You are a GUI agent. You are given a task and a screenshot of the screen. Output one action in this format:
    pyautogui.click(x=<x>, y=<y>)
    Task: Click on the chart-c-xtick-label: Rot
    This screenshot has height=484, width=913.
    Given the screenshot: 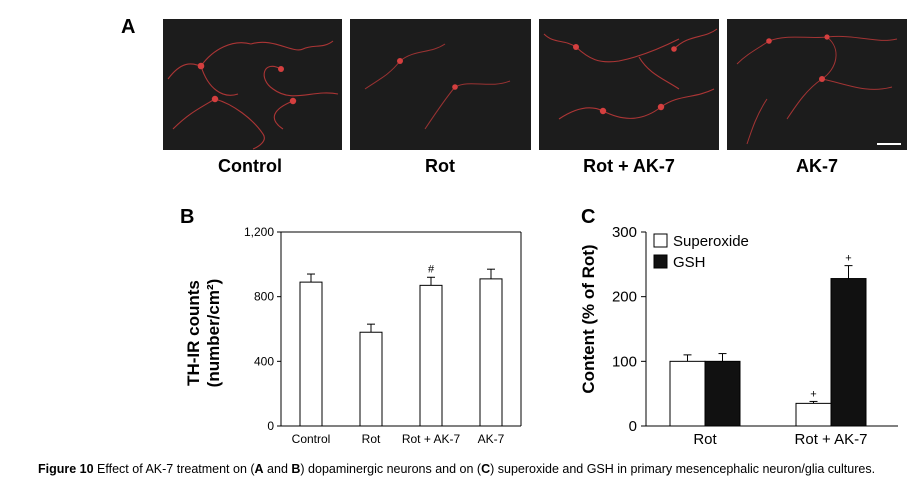 What is the action you would take?
    pyautogui.click(x=705, y=439)
    